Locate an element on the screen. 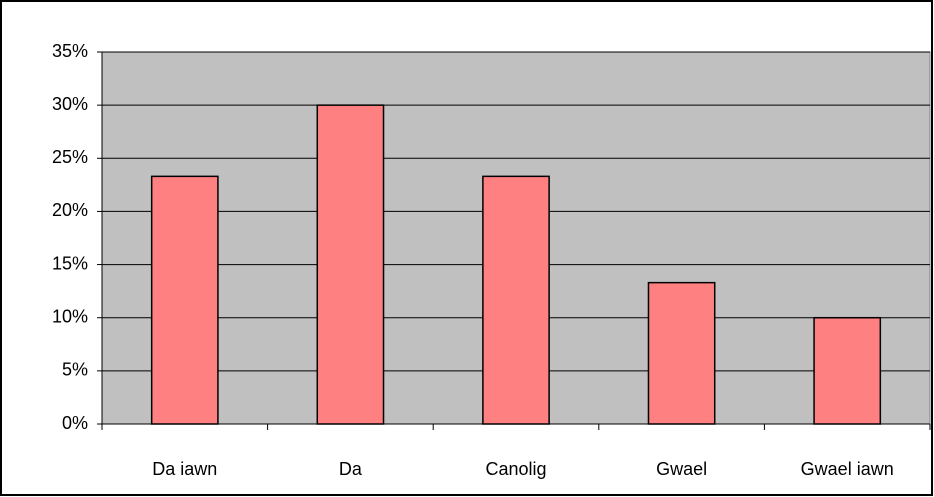  y-tick-label: 30% is located at coordinates (70, 104).